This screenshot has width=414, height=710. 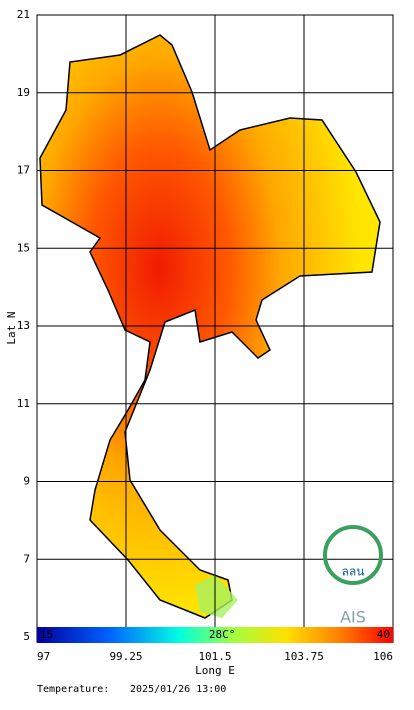 I want to click on logo: ลลน AIS, so click(x=353, y=576).